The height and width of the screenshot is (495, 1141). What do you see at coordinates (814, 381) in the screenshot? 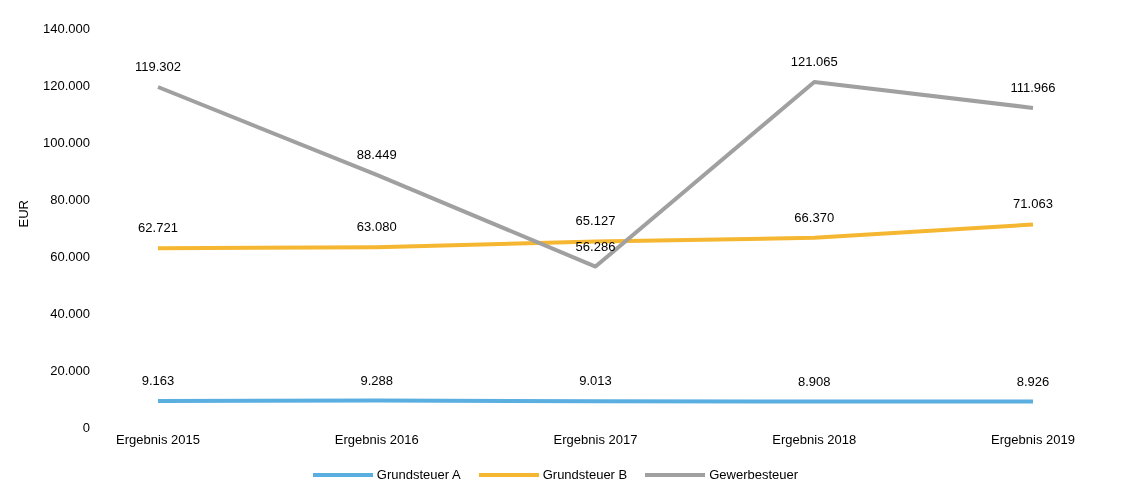
I see `data-label: 8.908` at bounding box center [814, 381].